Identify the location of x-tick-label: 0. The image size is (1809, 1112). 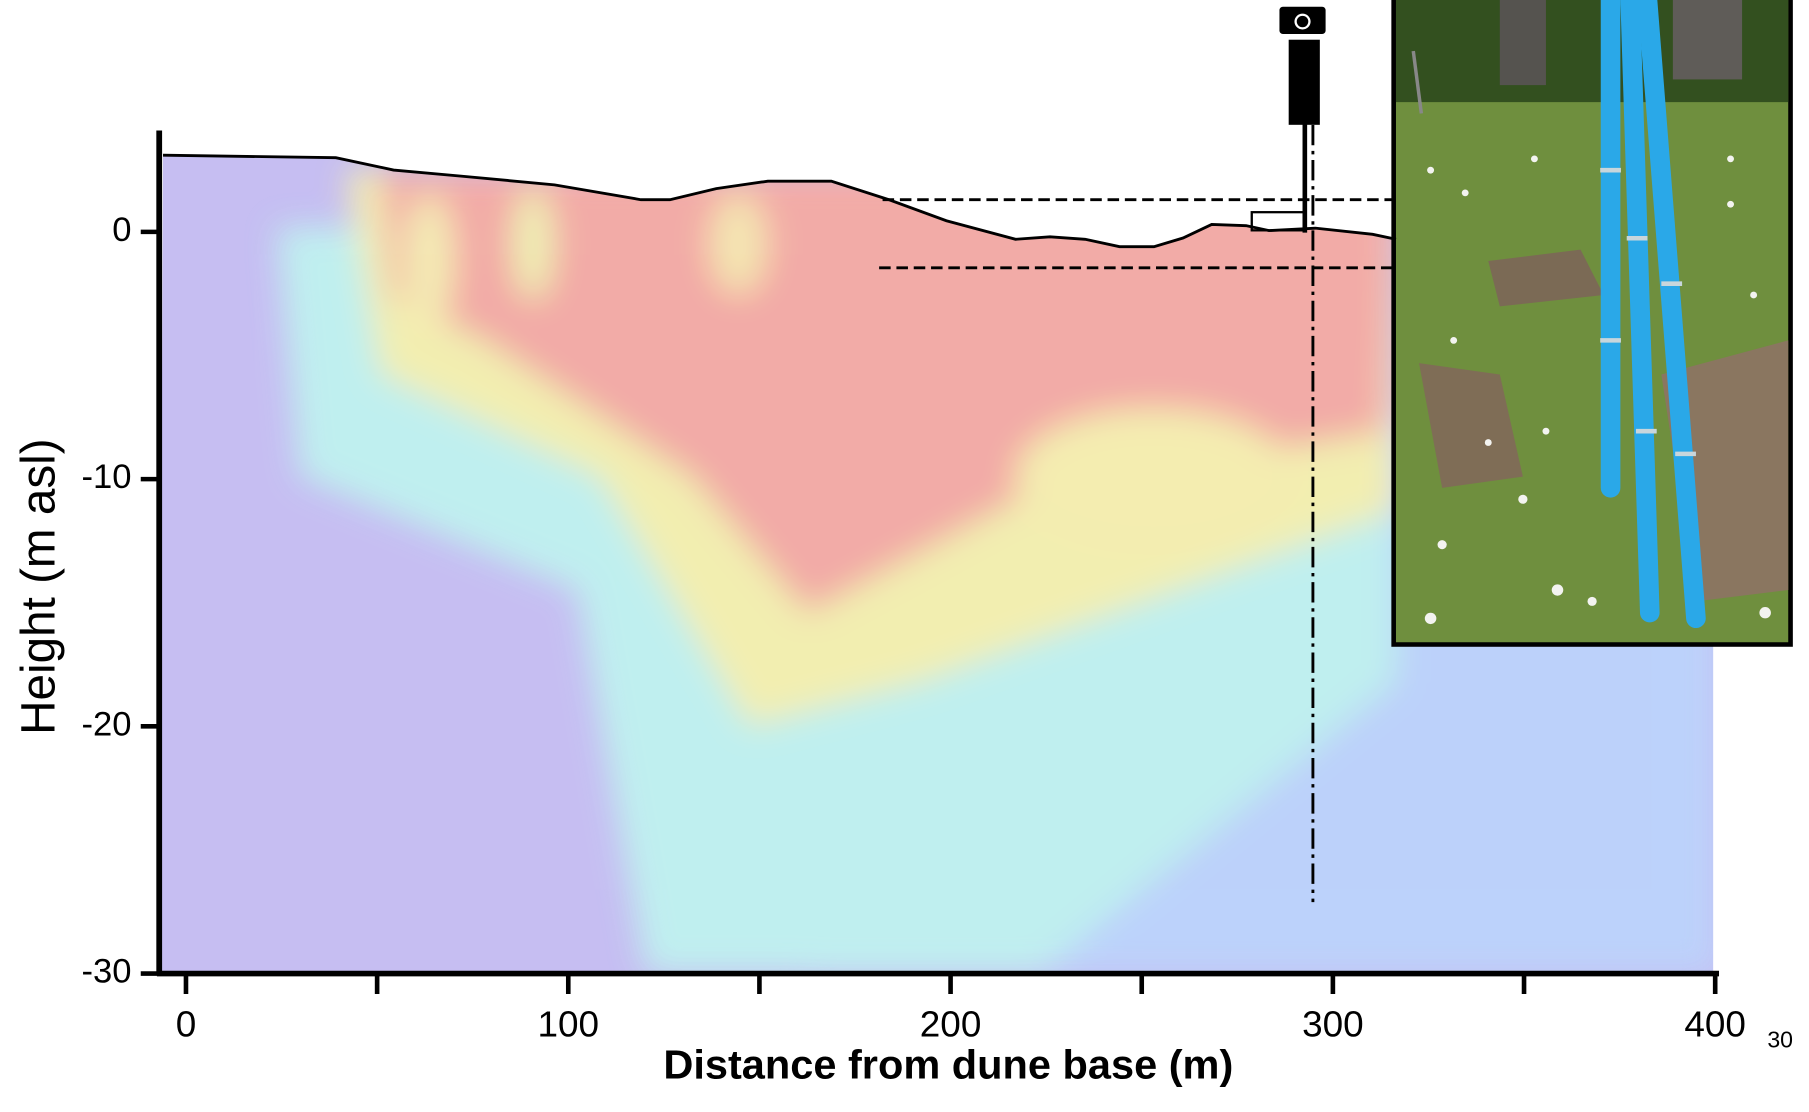
(186, 1024).